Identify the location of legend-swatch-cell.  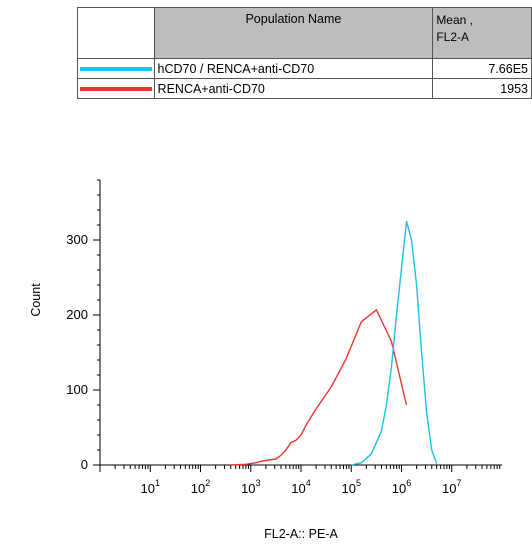
(116, 68).